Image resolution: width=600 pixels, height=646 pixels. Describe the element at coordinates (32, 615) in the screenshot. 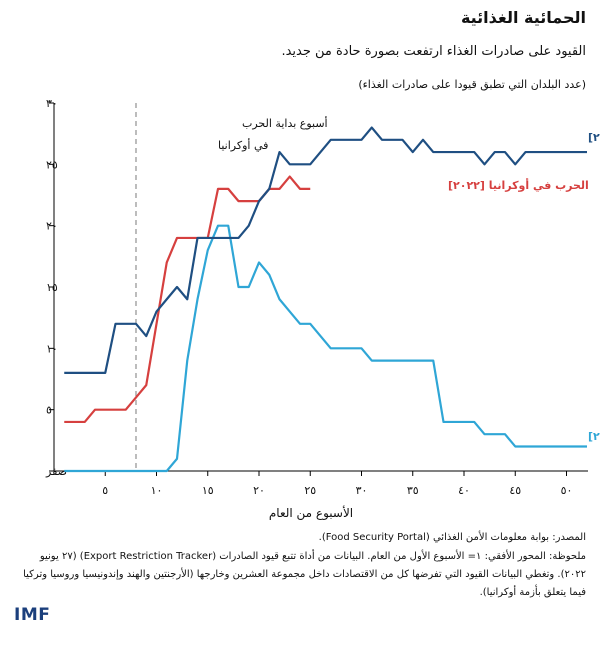

I see `imf-logo: IMF` at that location.